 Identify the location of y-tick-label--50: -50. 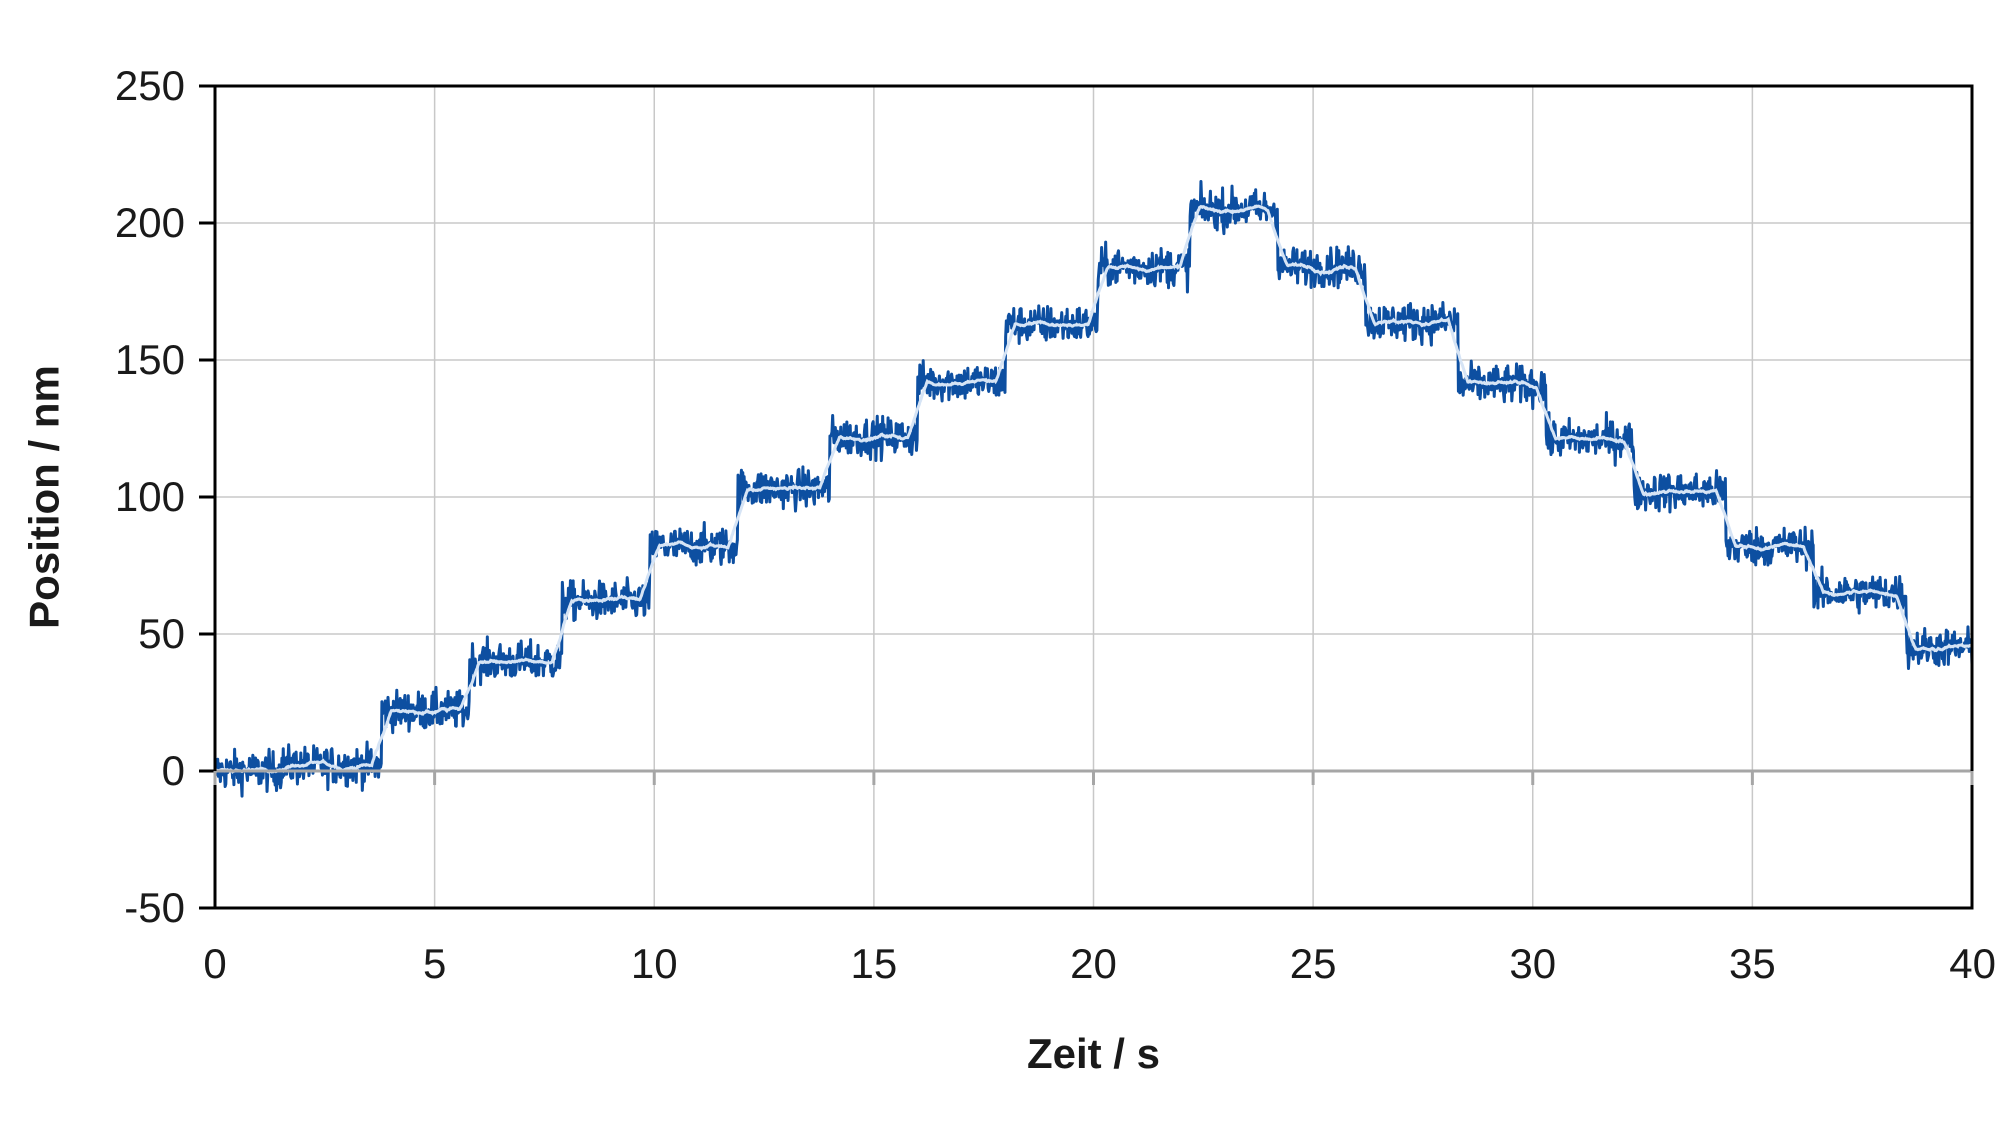
(154, 907).